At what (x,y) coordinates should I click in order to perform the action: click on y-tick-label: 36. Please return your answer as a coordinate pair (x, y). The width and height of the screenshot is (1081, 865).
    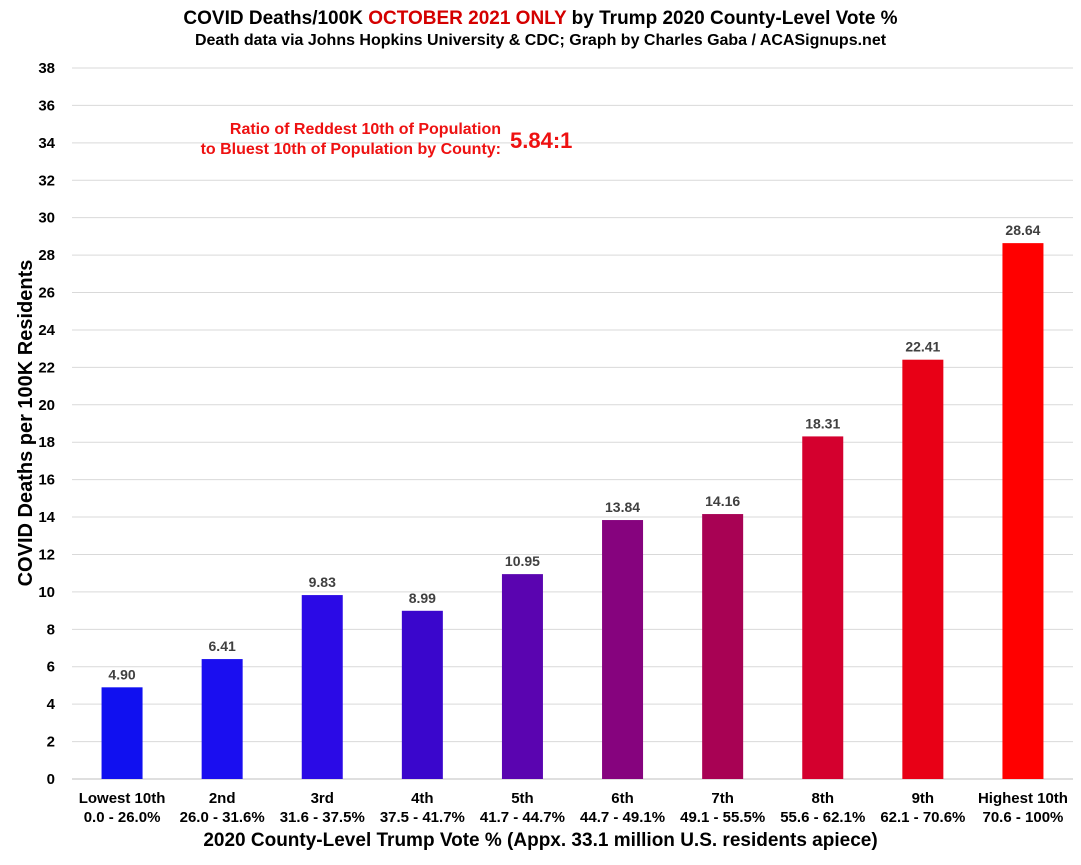
    Looking at the image, I should click on (46, 105).